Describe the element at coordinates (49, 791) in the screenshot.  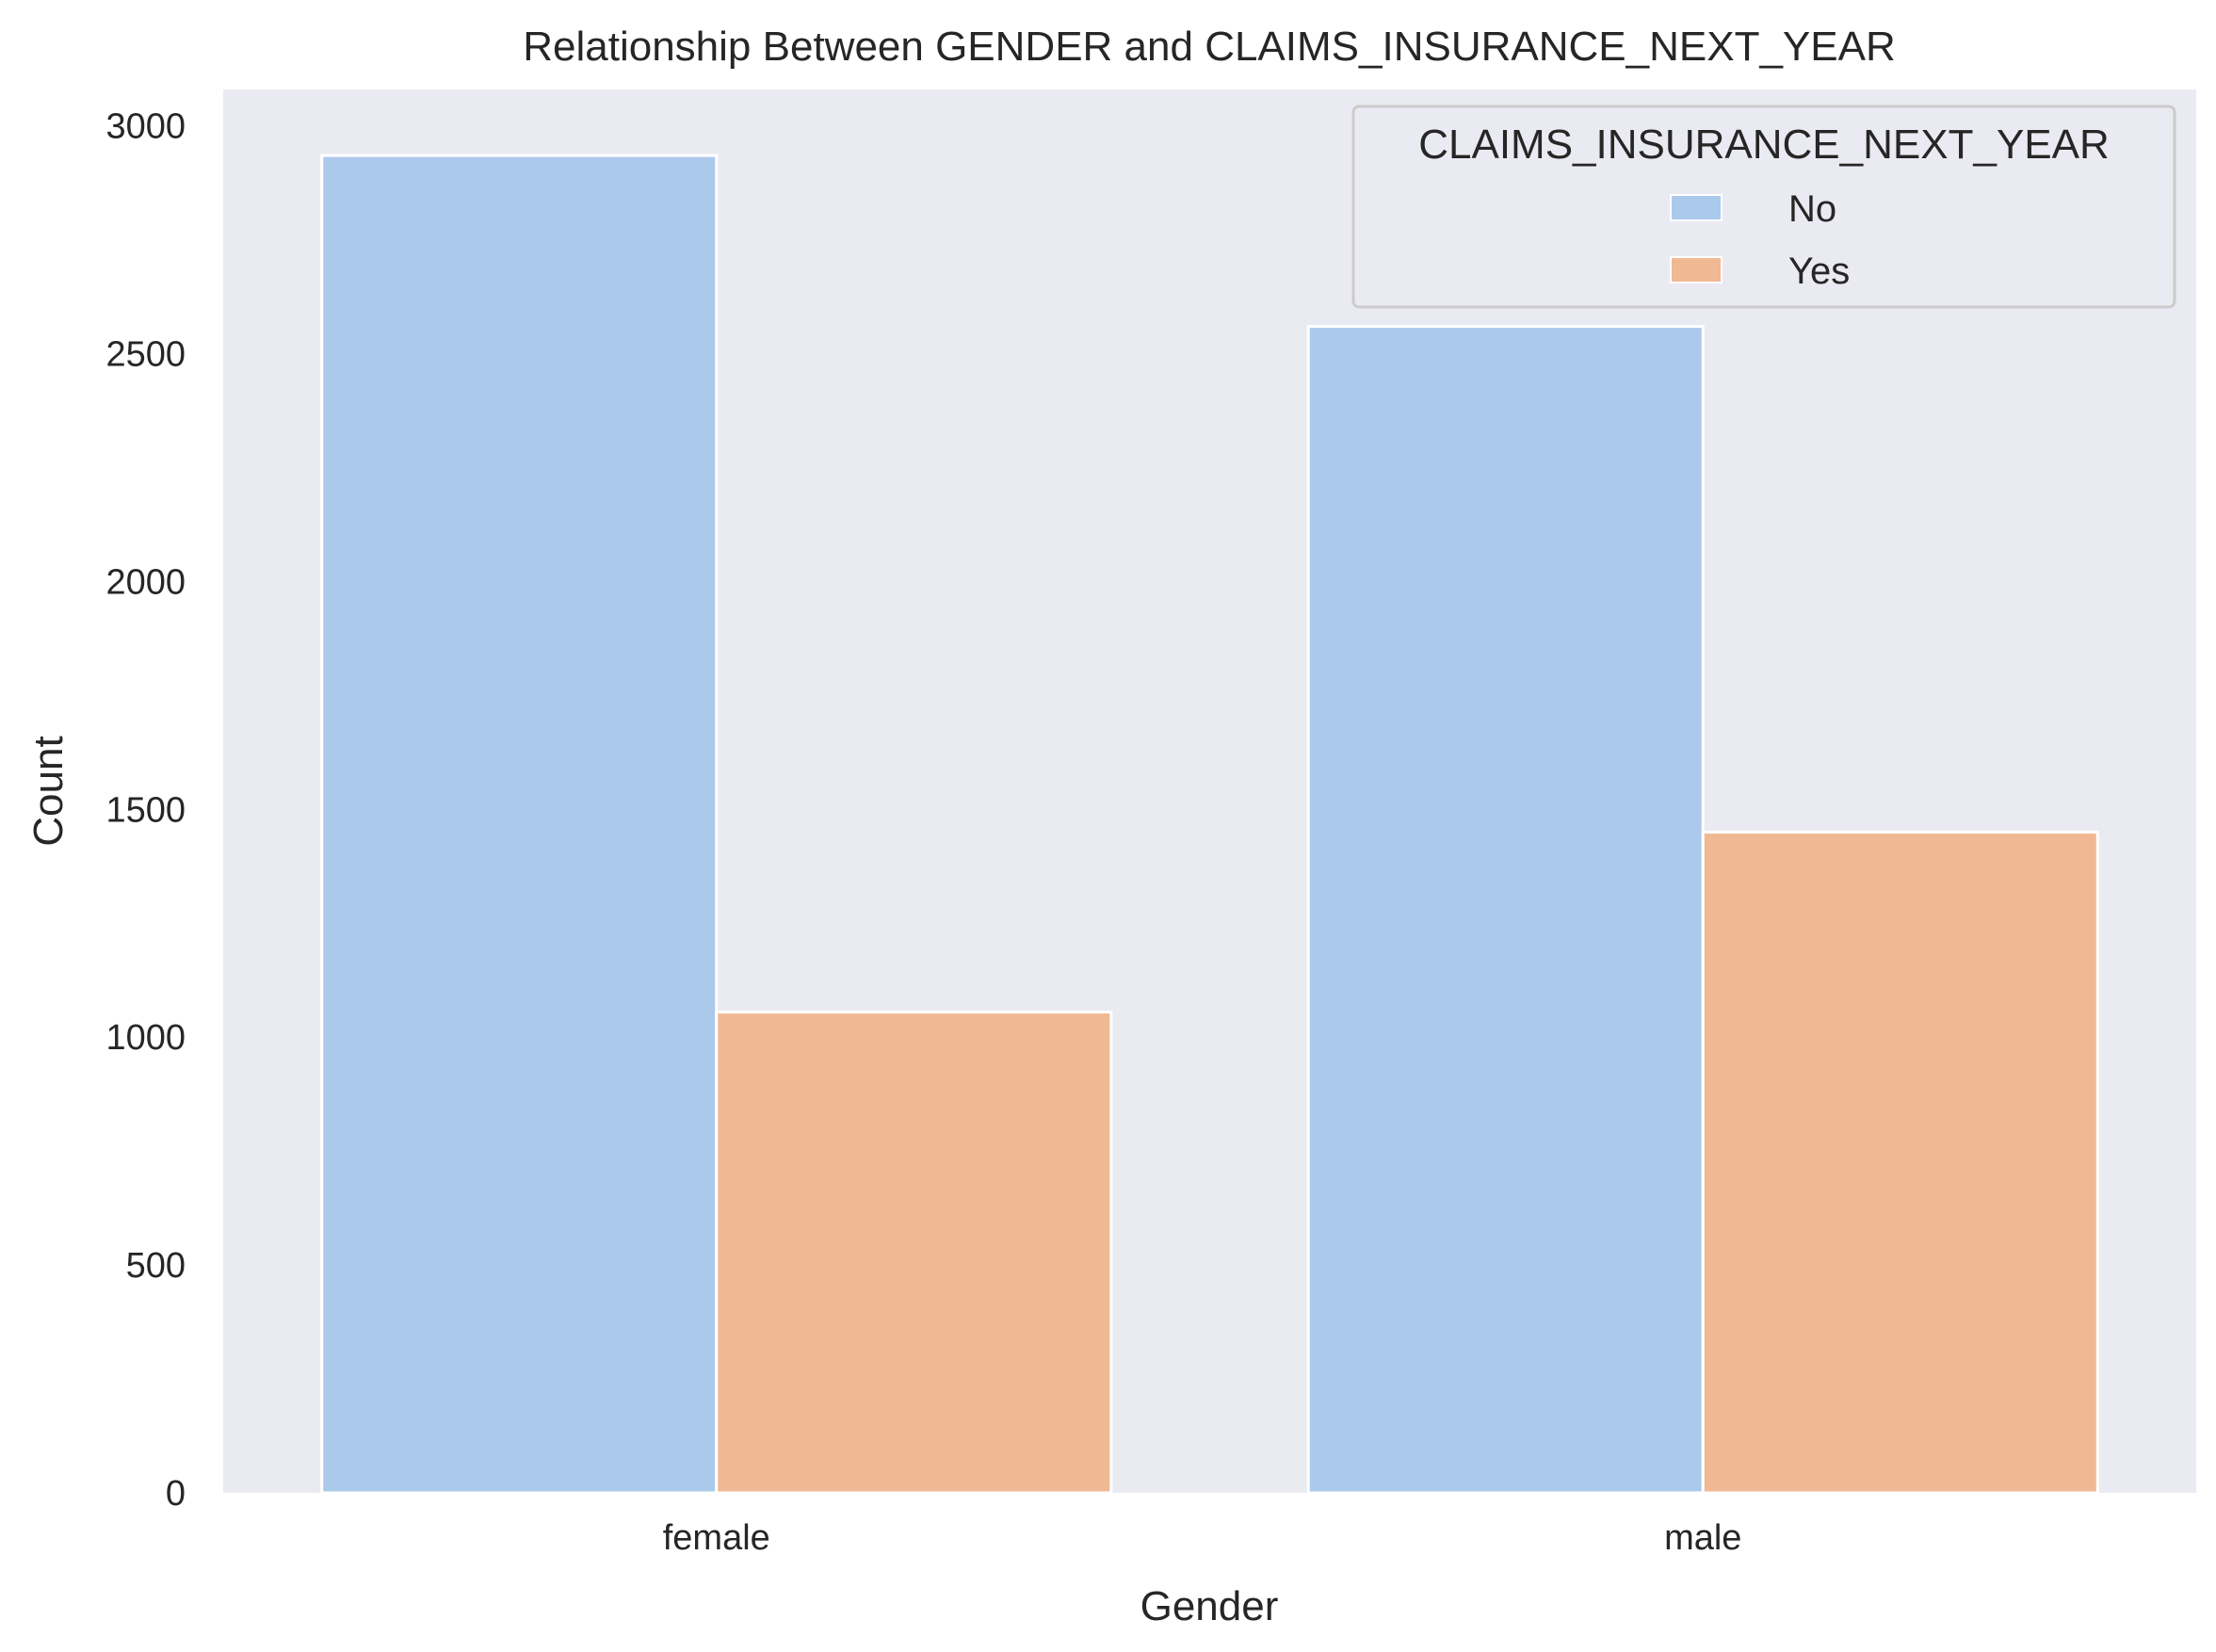
I see `y-axis-label: Count` at that location.